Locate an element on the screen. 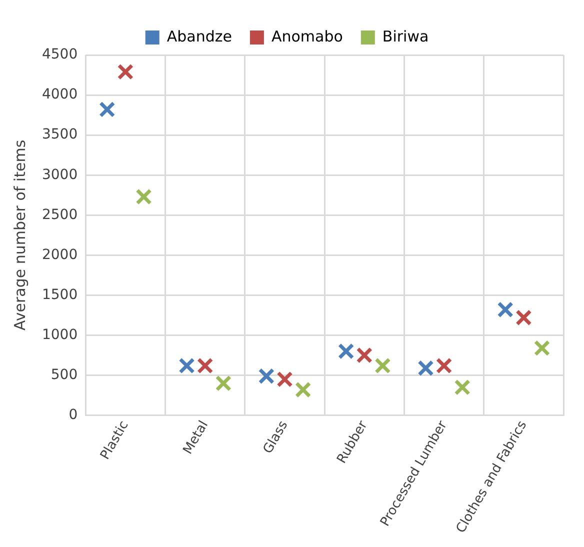 Image resolution: width=584 pixels, height=547 pixels. y-tick-label: 4500 is located at coordinates (60, 54).